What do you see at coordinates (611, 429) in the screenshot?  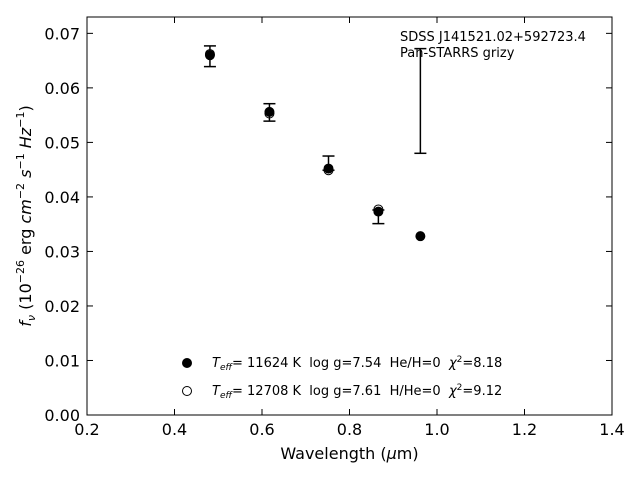 I see `x-tick-label: 1.4` at bounding box center [611, 429].